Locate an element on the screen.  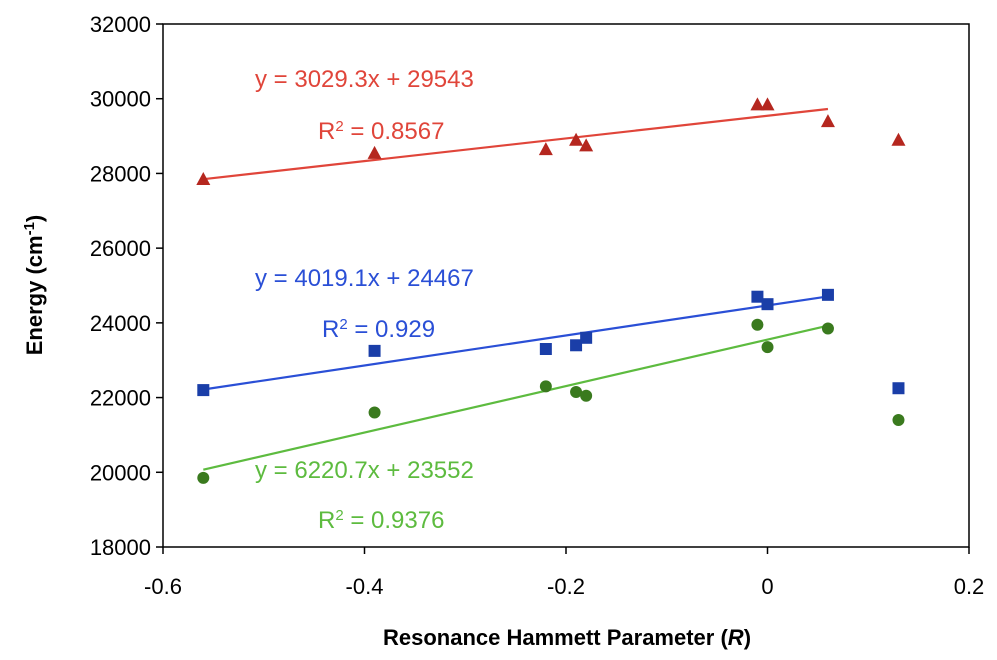
x-tick-label: 0.2 is located at coordinates (969, 586).